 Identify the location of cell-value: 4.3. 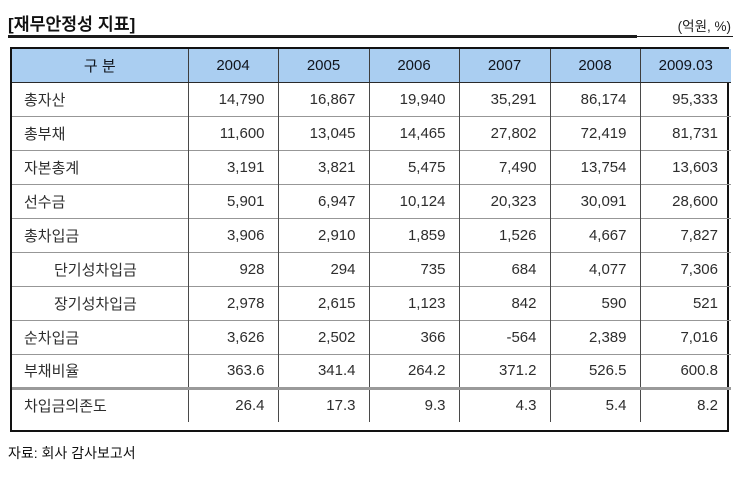
(504, 404).